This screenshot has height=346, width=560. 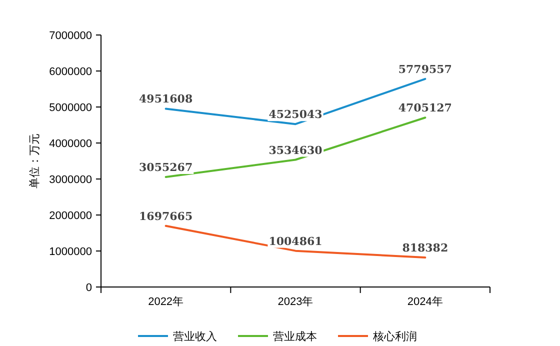 What do you see at coordinates (425, 108) in the screenshot?
I see `data-label: 4705127` at bounding box center [425, 108].